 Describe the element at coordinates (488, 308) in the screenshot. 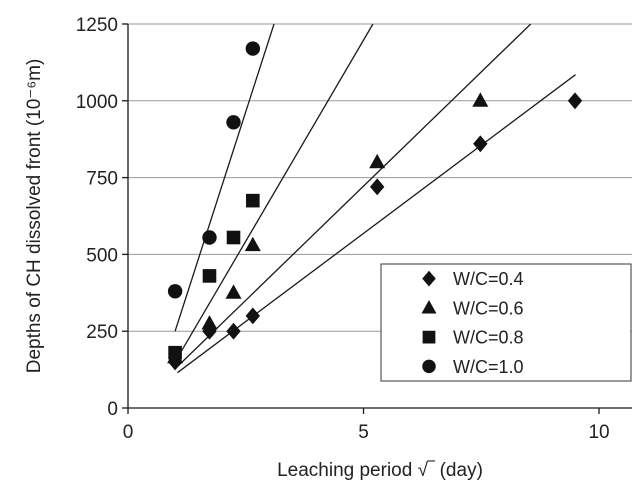

I see `legend-label-2: W/C=0.6` at that location.